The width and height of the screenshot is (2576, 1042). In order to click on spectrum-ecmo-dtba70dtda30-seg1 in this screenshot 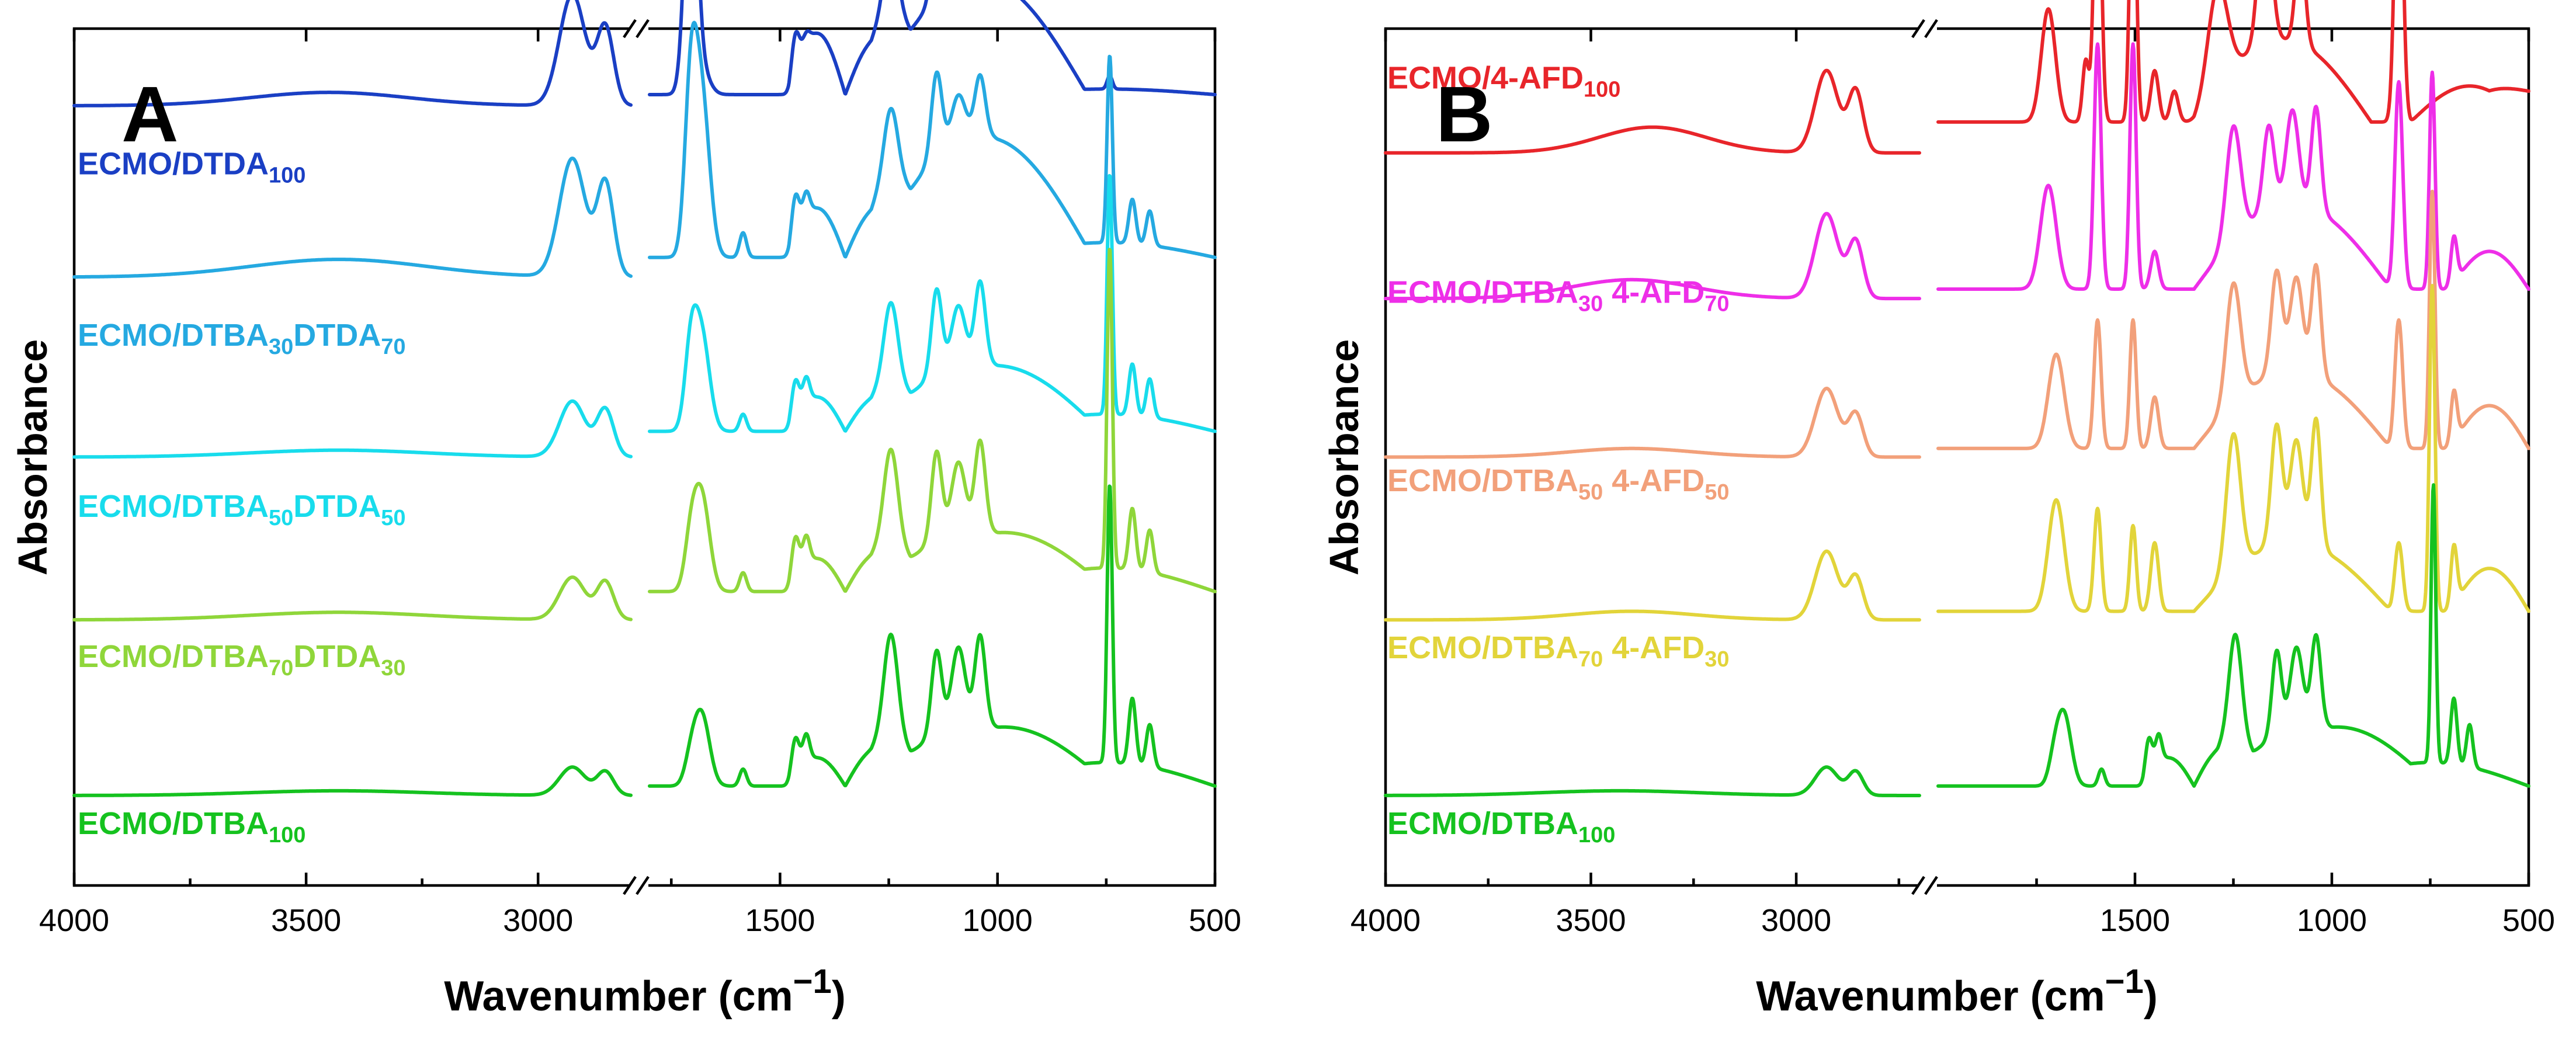, I will do `click(932, 420)`.